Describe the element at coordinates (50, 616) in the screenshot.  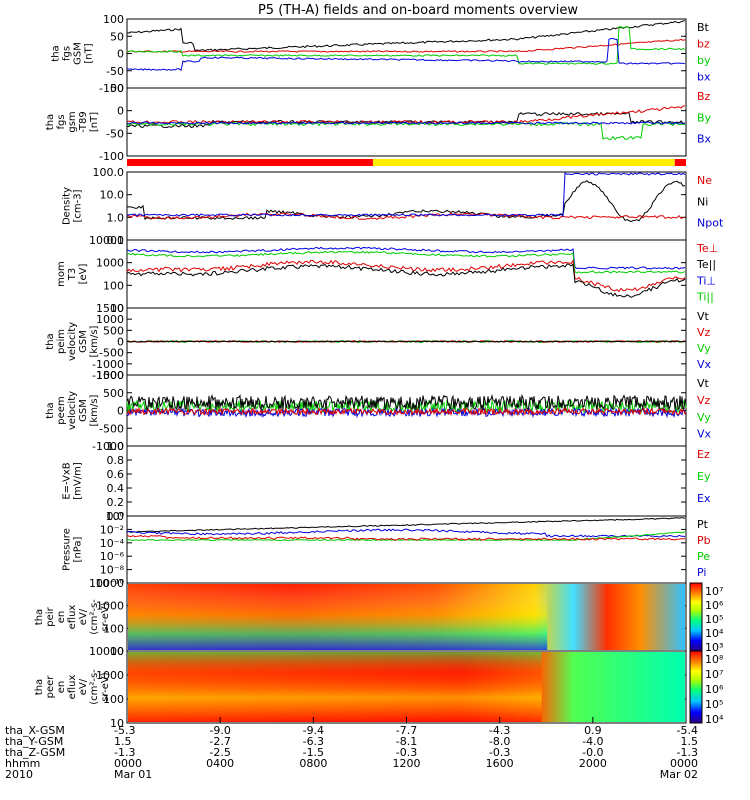
I see `y-axis-label: peir` at that location.